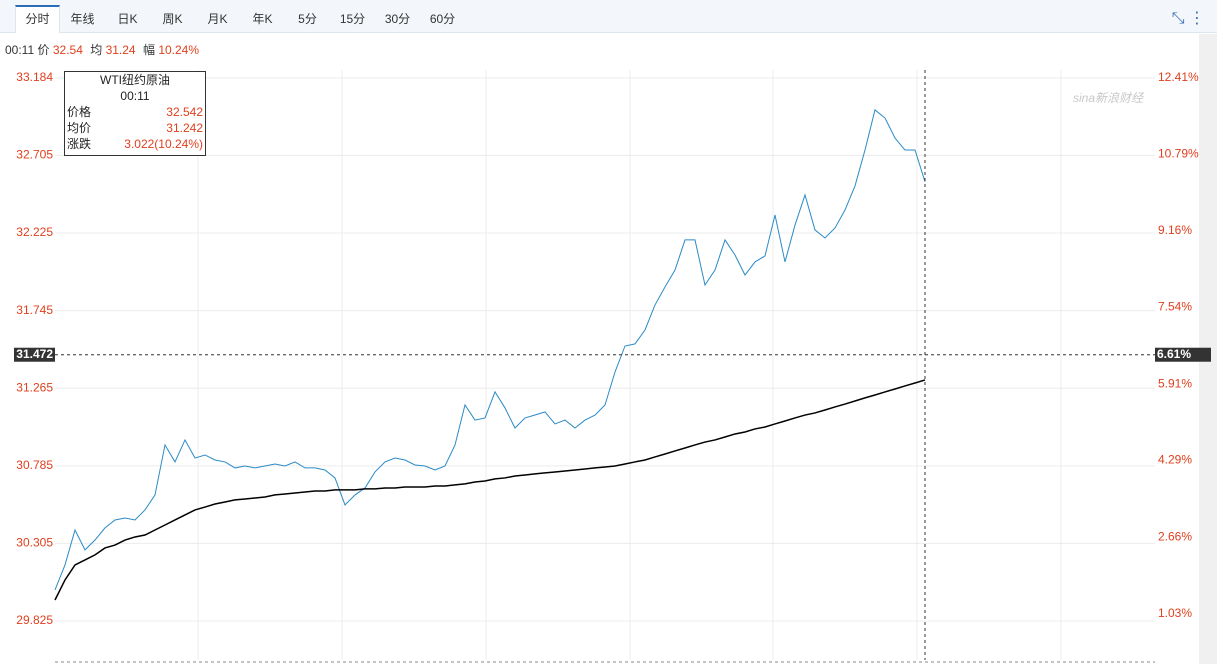 This screenshot has width=1217, height=664. Describe the element at coordinates (20, 50) in the screenshot. I see `info-time: 00:11` at that location.